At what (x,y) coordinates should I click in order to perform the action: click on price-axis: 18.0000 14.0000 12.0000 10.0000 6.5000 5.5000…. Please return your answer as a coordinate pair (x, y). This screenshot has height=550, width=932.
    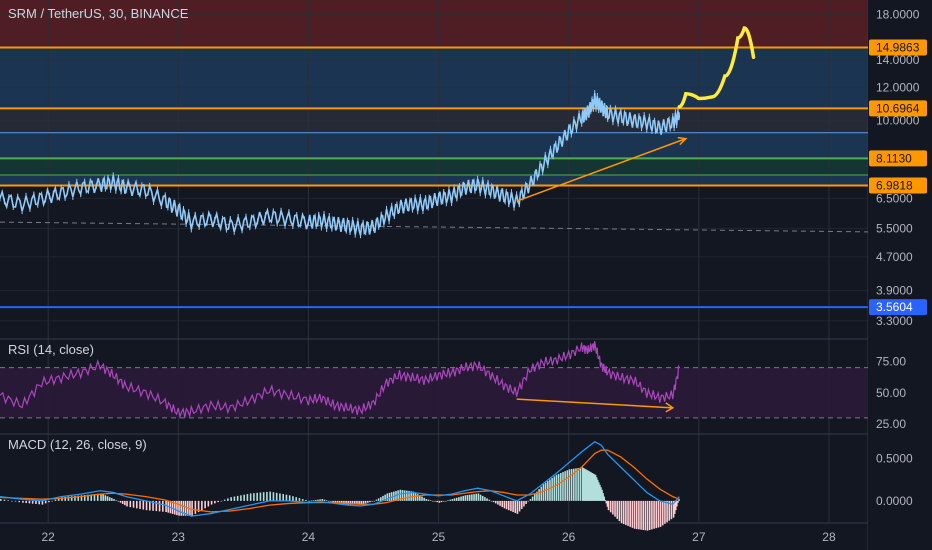
    Looking at the image, I should click on (900, 275).